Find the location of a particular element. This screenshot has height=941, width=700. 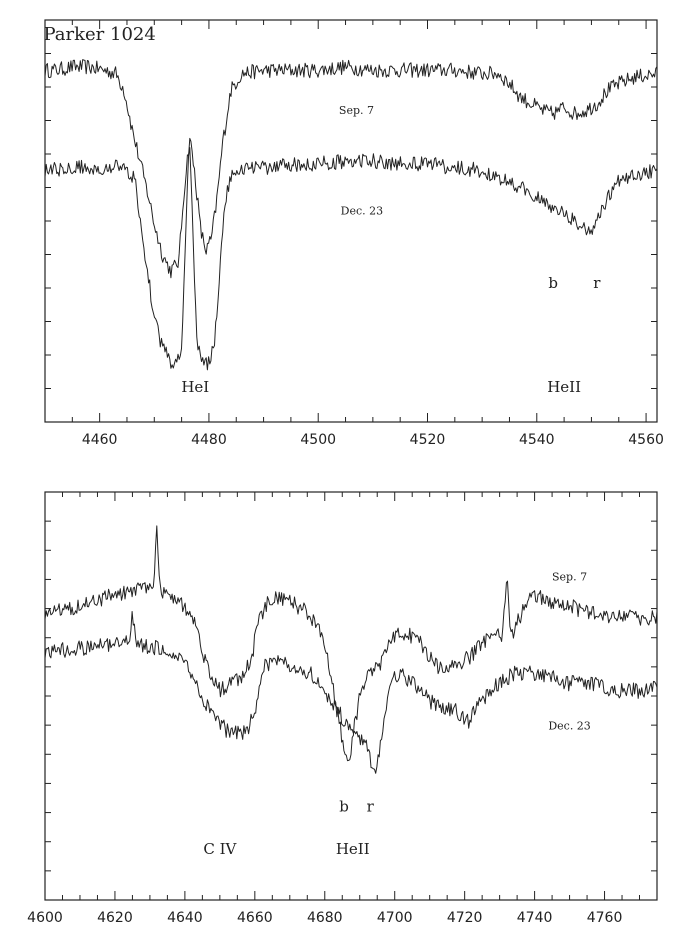

x-tick-label: 4460 is located at coordinates (100, 440).